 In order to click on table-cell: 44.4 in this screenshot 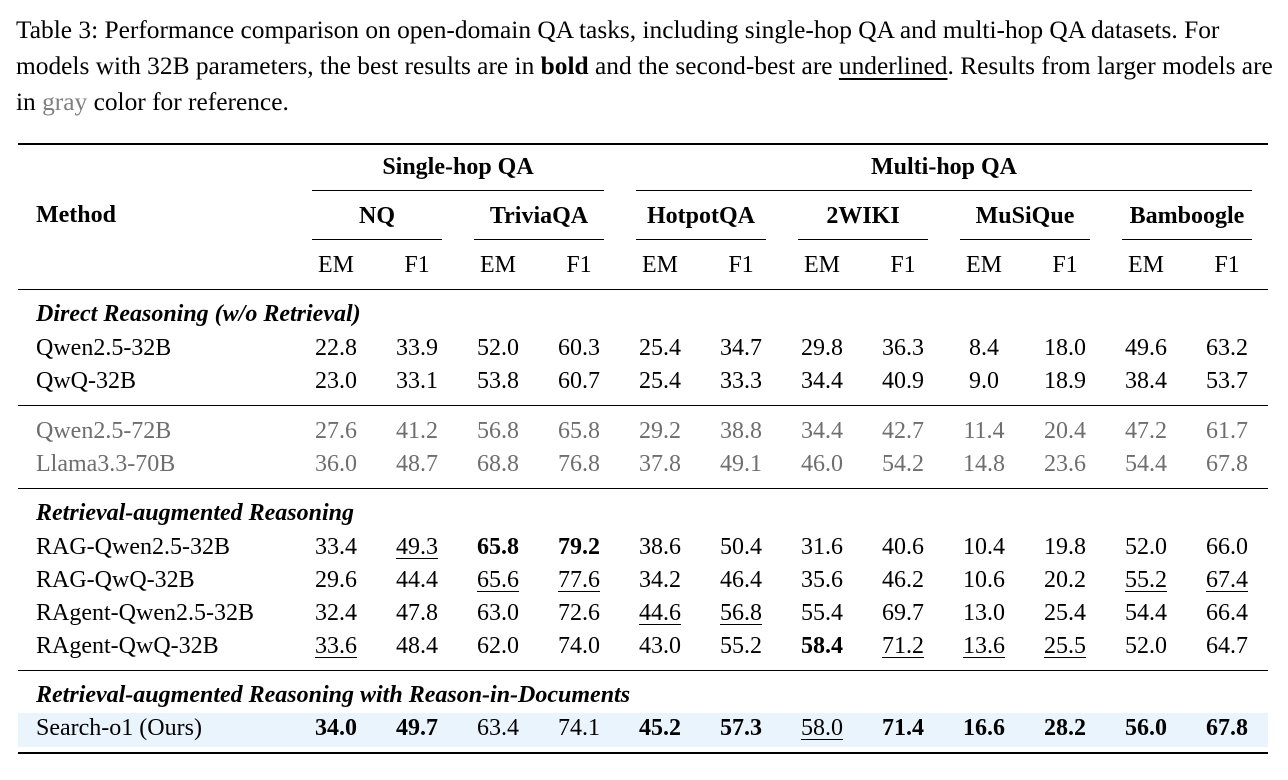, I will do `click(417, 580)`.